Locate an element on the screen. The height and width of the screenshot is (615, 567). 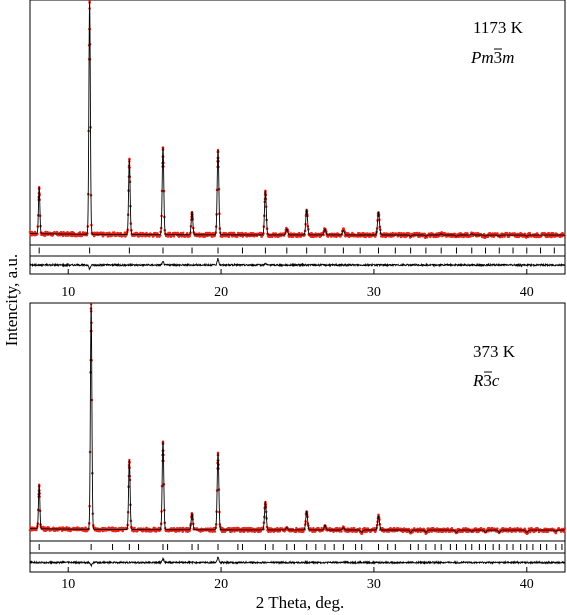
temperature-label: 1173 K is located at coordinates (498, 27).